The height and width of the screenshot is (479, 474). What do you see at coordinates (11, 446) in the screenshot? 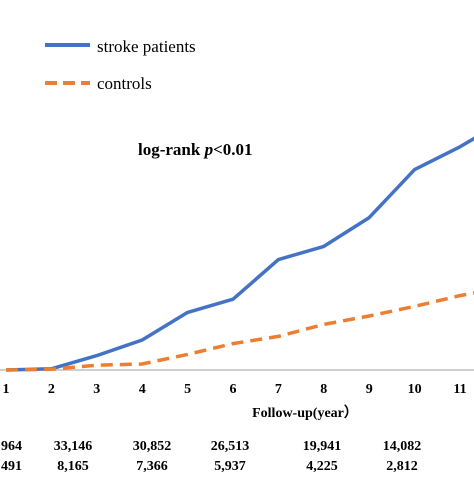
I see `risk-table-cell: 964` at bounding box center [11, 446].